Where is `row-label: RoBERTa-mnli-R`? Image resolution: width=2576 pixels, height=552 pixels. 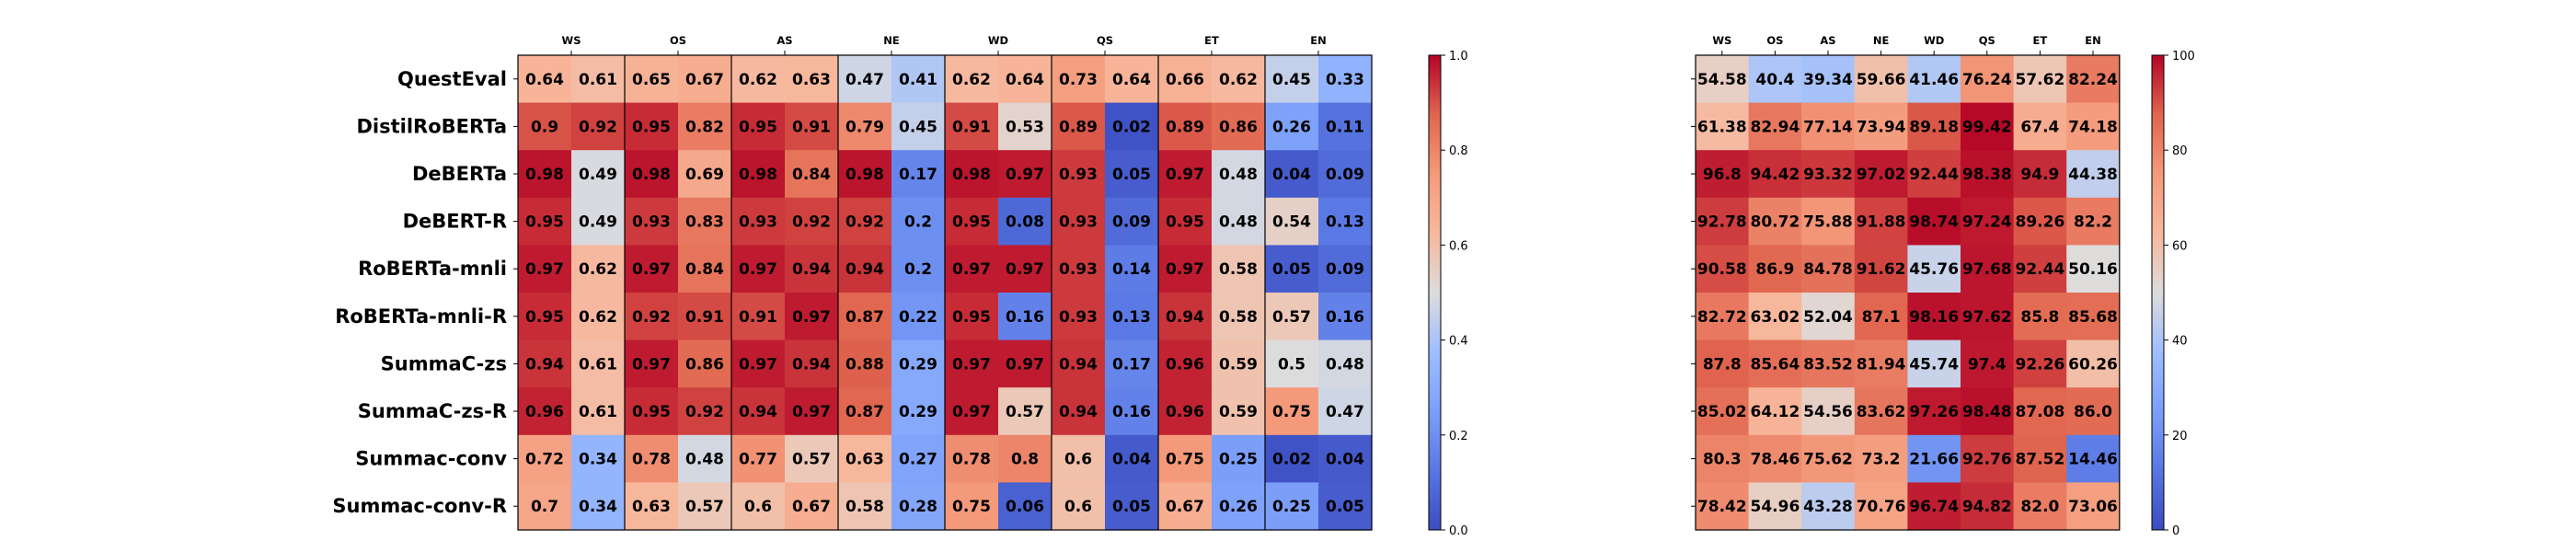
row-label: RoBERTa-mnli-R is located at coordinates (421, 316).